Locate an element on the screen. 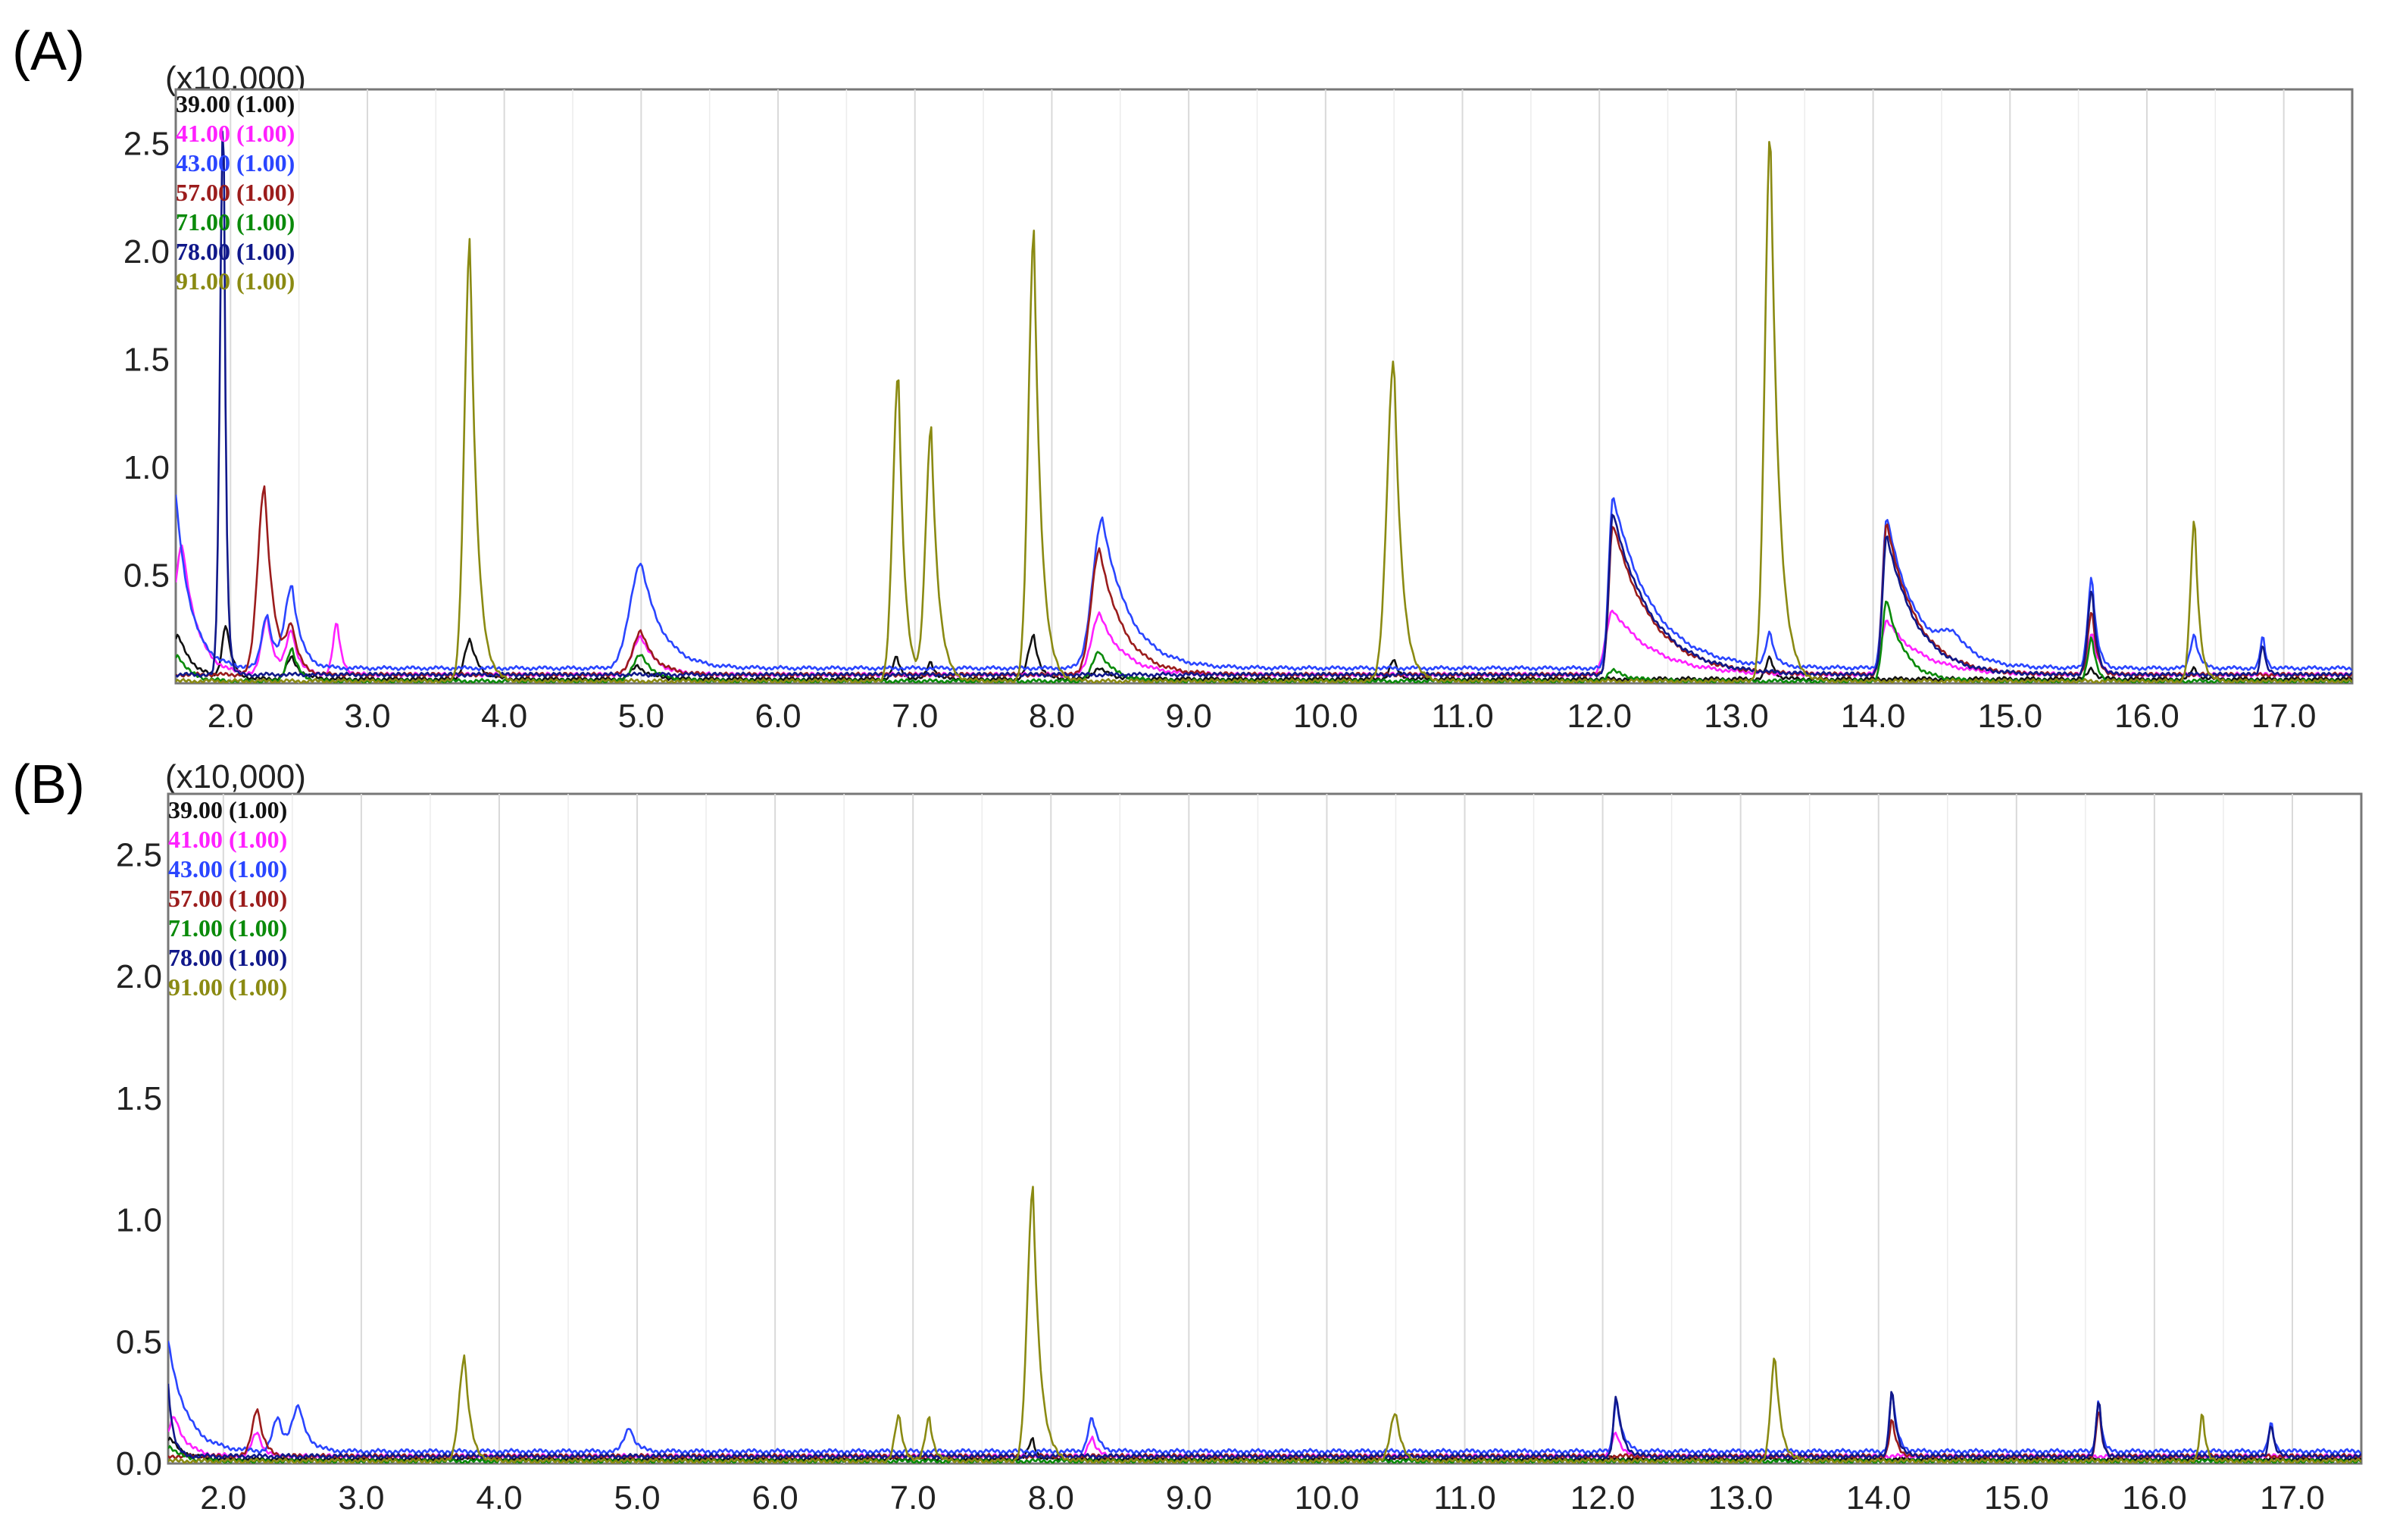 The height and width of the screenshot is (1540, 2381). series-line-mz78 is located at coordinates (1264, 1421).